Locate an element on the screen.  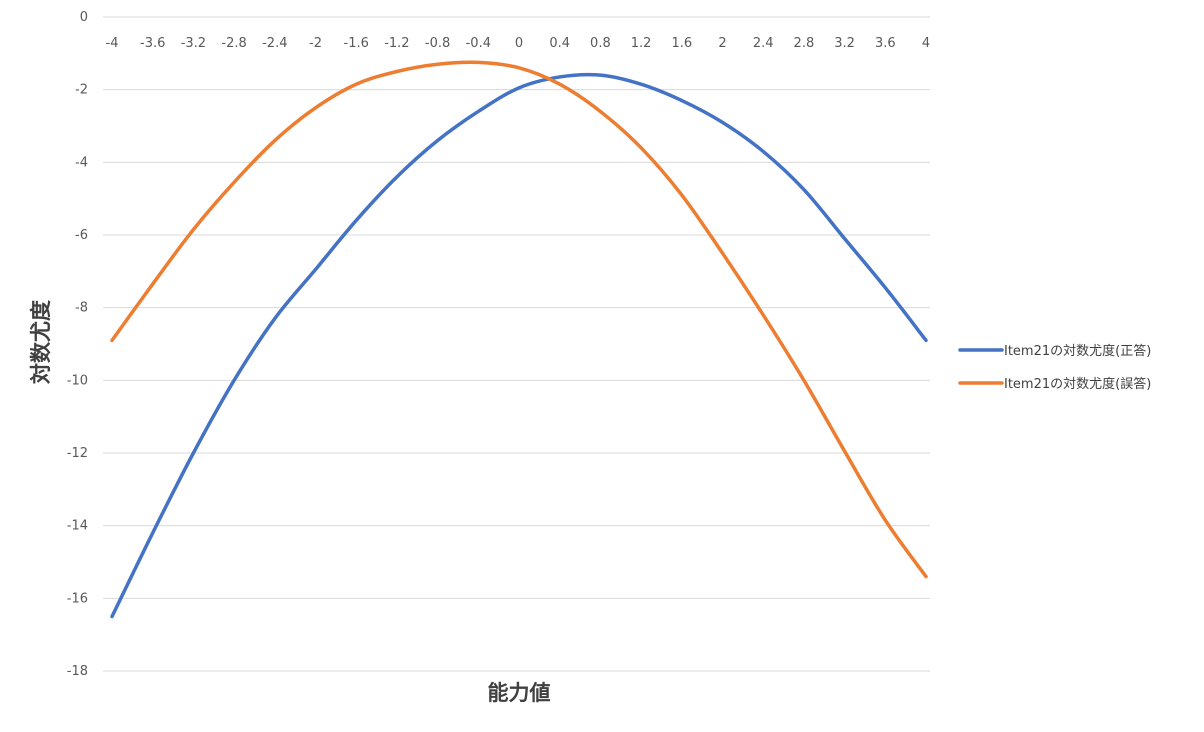
x-tick-label: 0.4 is located at coordinates (559, 43).